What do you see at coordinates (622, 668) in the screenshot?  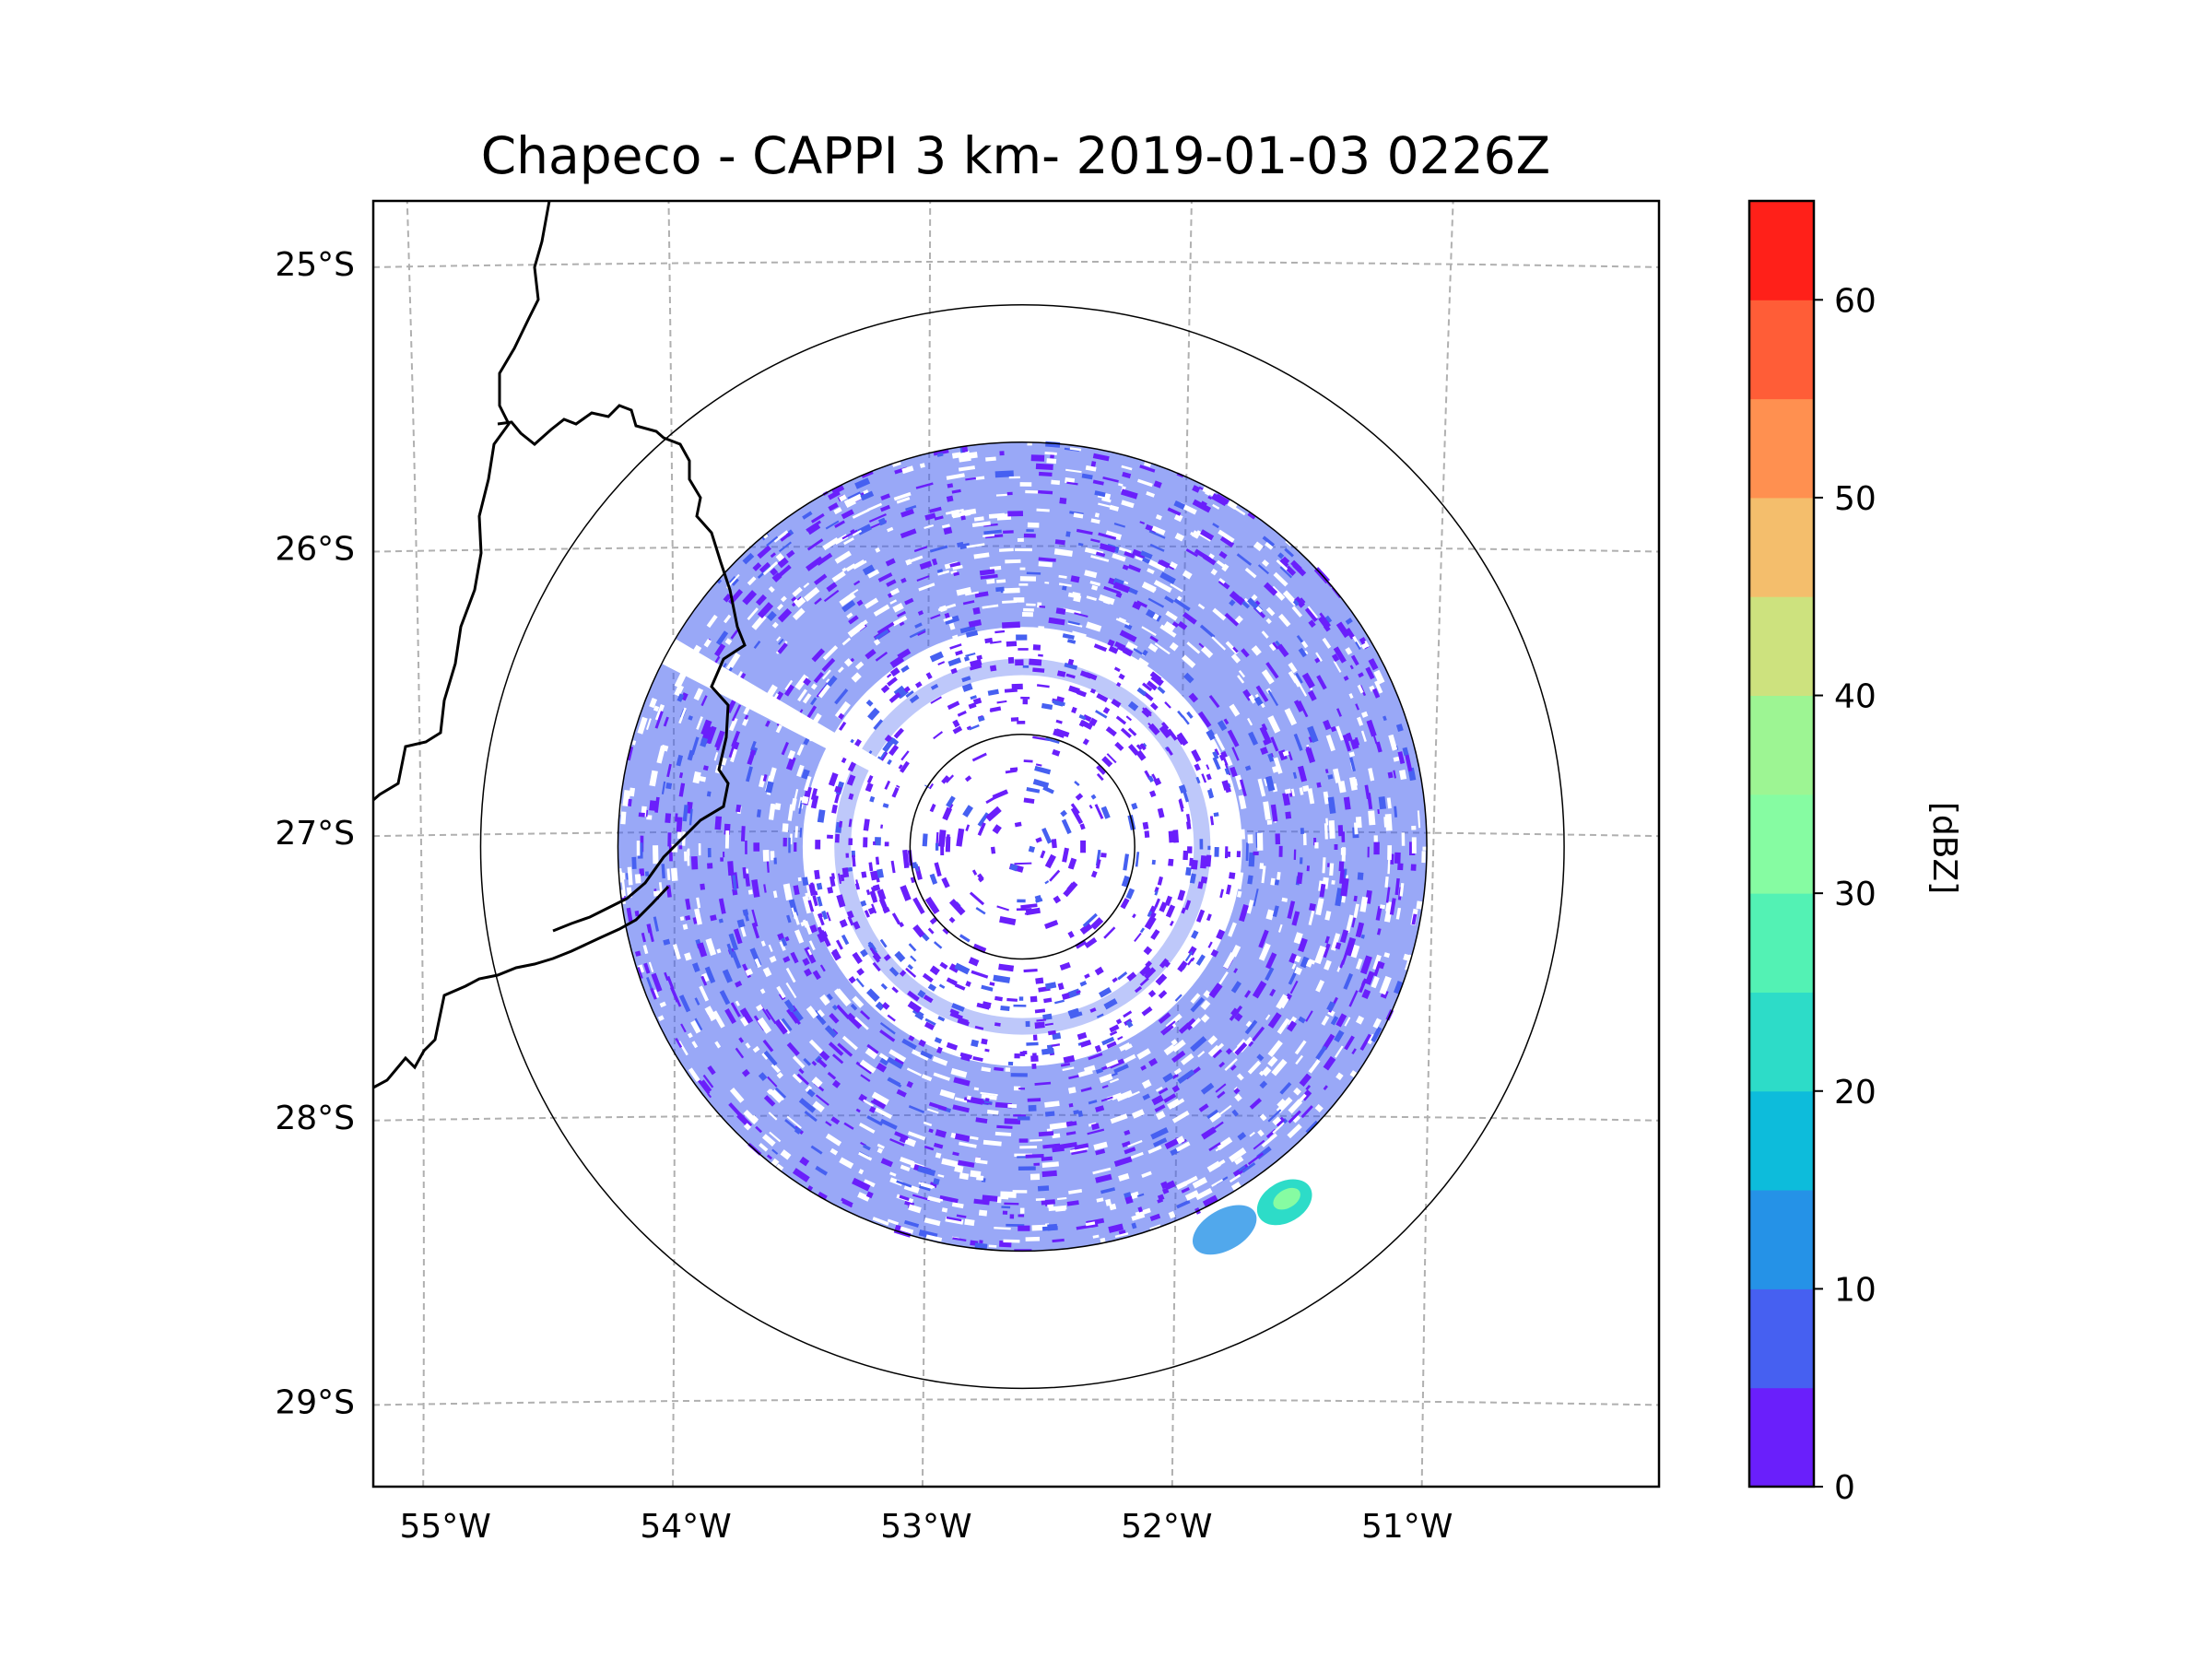 I see `border-north` at bounding box center [622, 668].